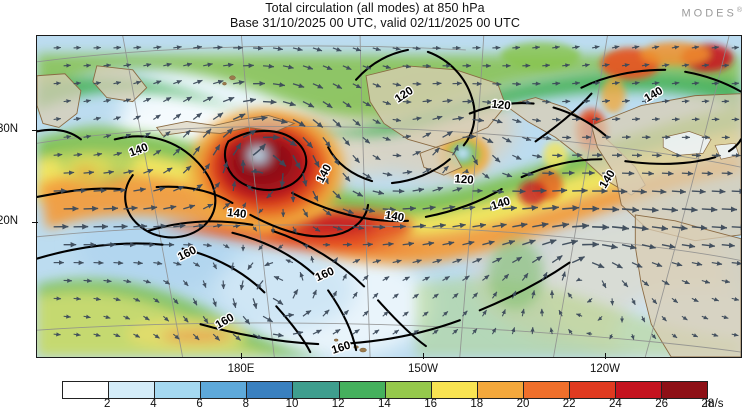 Image resolution: width=750 pixels, height=410 pixels. Describe the element at coordinates (605, 369) in the screenshot. I see `x-tick-label-2: 120W` at that location.